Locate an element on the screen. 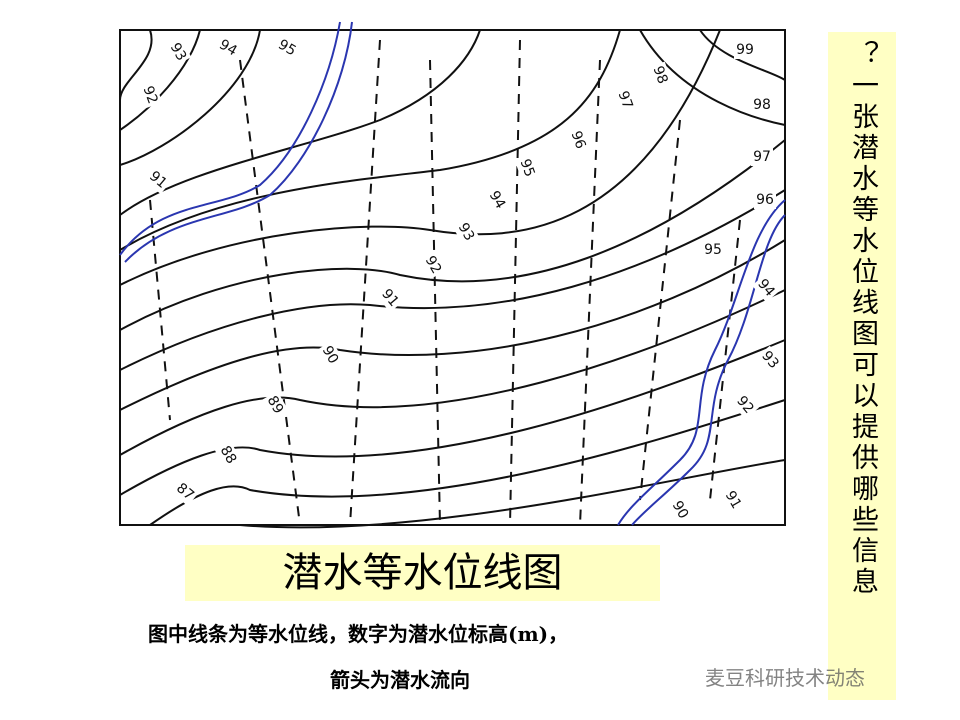 The image size is (960, 720). watermark: 麦豆科研技术动态 is located at coordinates (785, 678).